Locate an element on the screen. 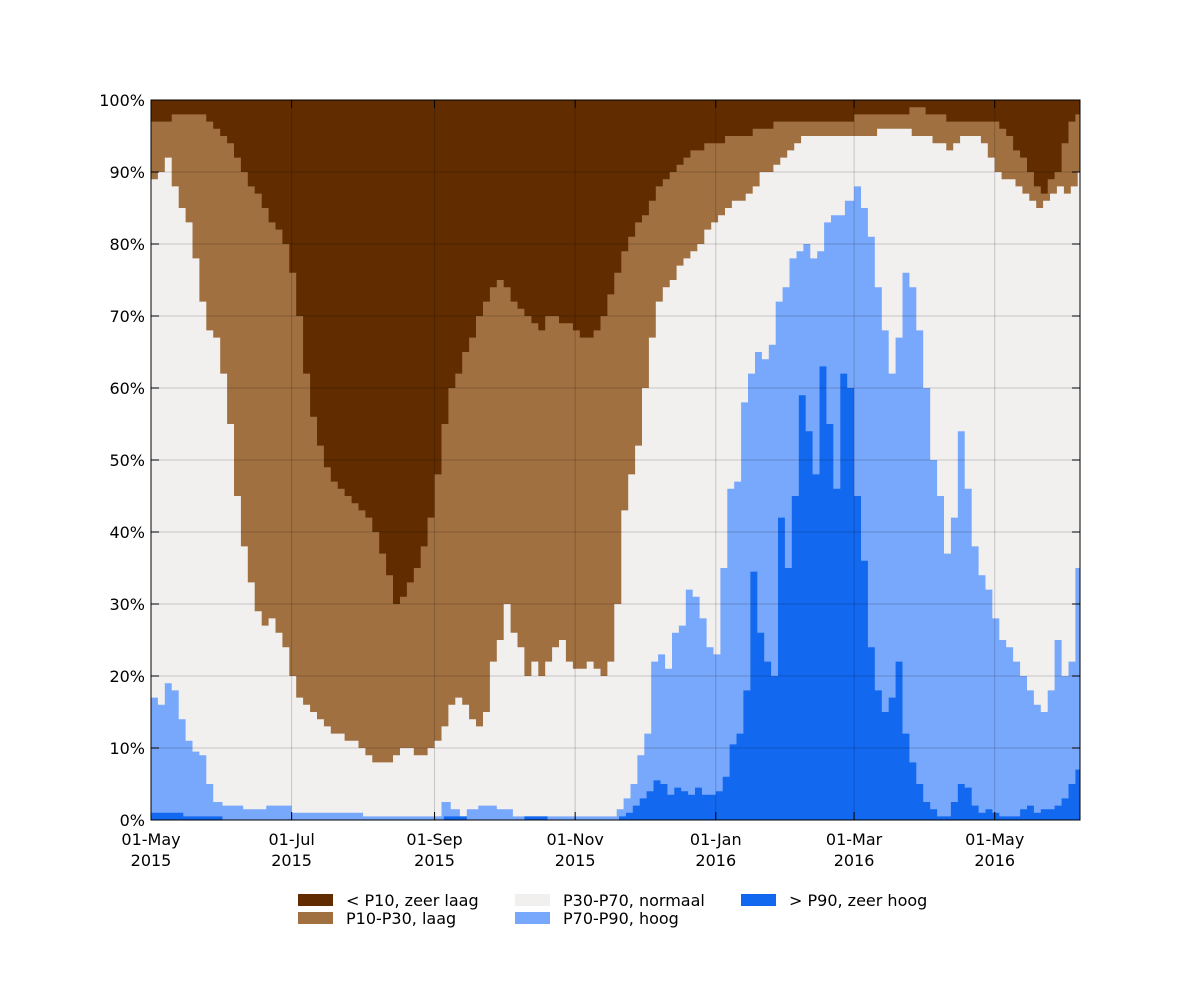  y-tick-label: 20% is located at coordinates (127, 676).